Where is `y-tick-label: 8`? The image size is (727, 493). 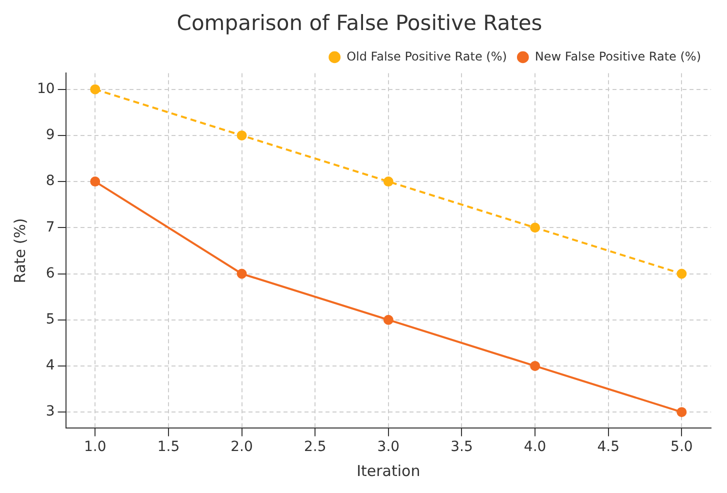
y-tick-label: 8 is located at coordinates (50, 181).